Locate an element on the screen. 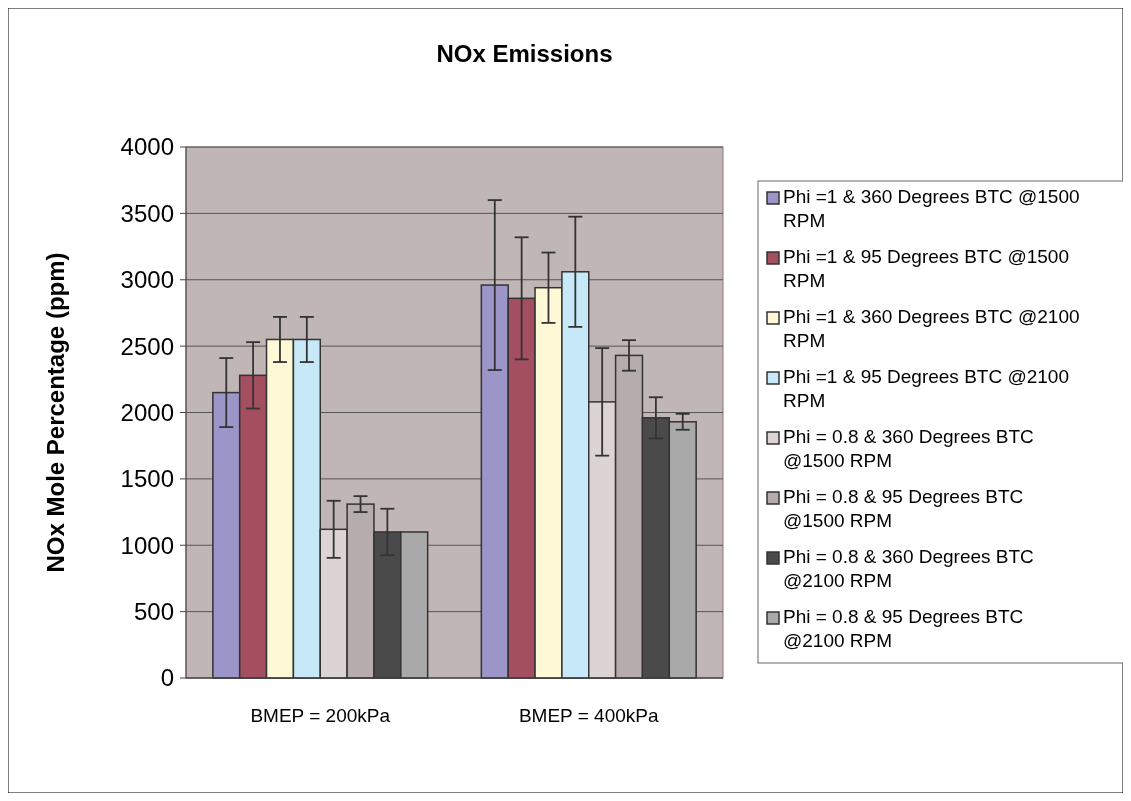 The height and width of the screenshot is (801, 1131). legend-label: Phi = 0.8 & 95 Degrees BTC @1500 RPM is located at coordinates (903, 508).